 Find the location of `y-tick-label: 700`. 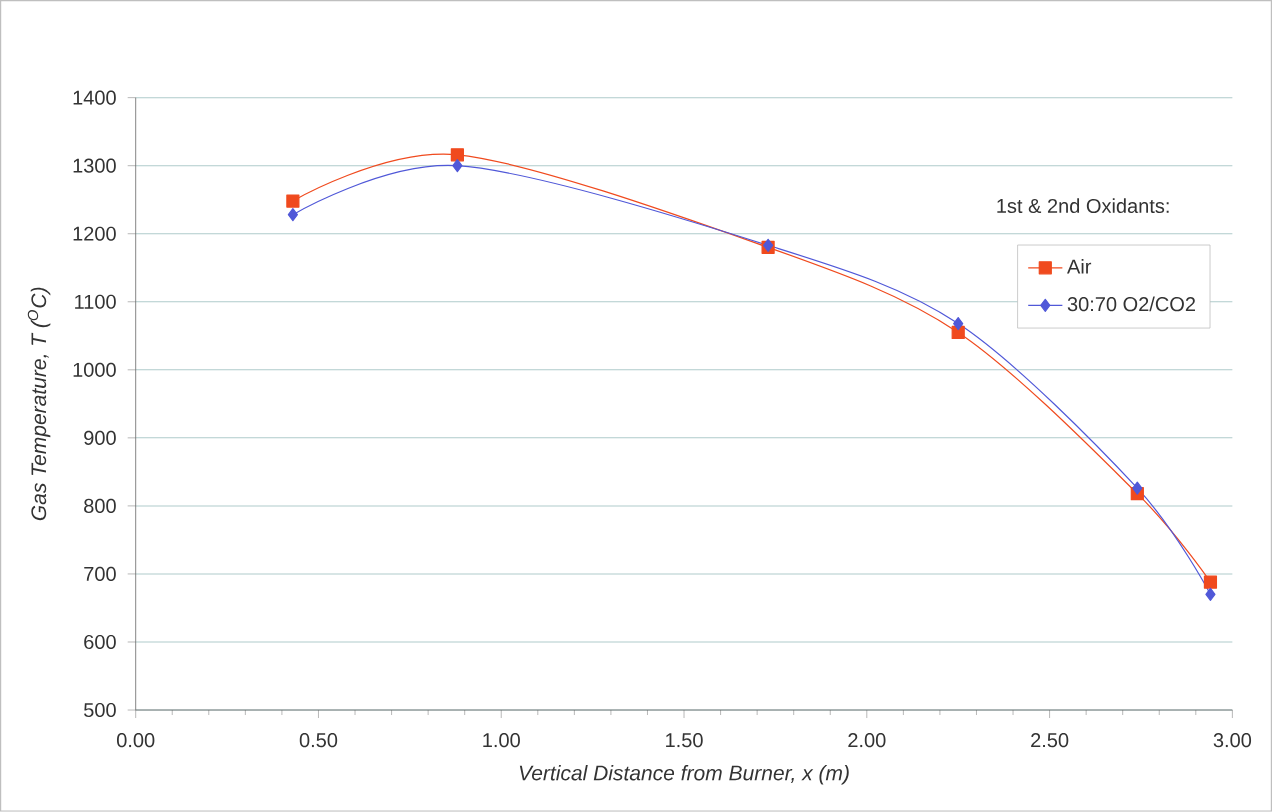

y-tick-label: 700 is located at coordinates (100, 574).